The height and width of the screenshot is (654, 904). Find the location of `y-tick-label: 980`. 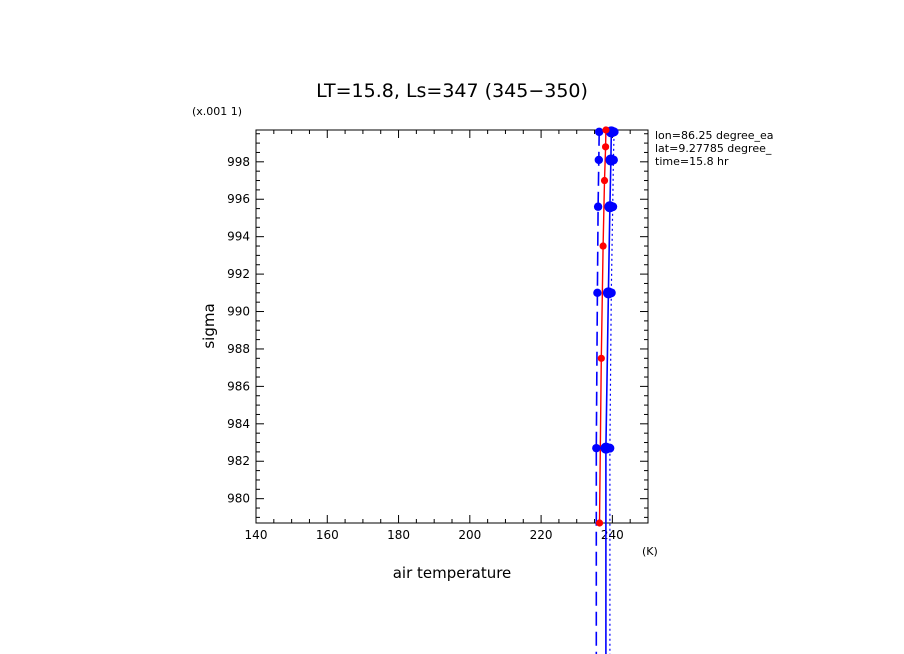

y-tick-label: 980 is located at coordinates (238, 499).